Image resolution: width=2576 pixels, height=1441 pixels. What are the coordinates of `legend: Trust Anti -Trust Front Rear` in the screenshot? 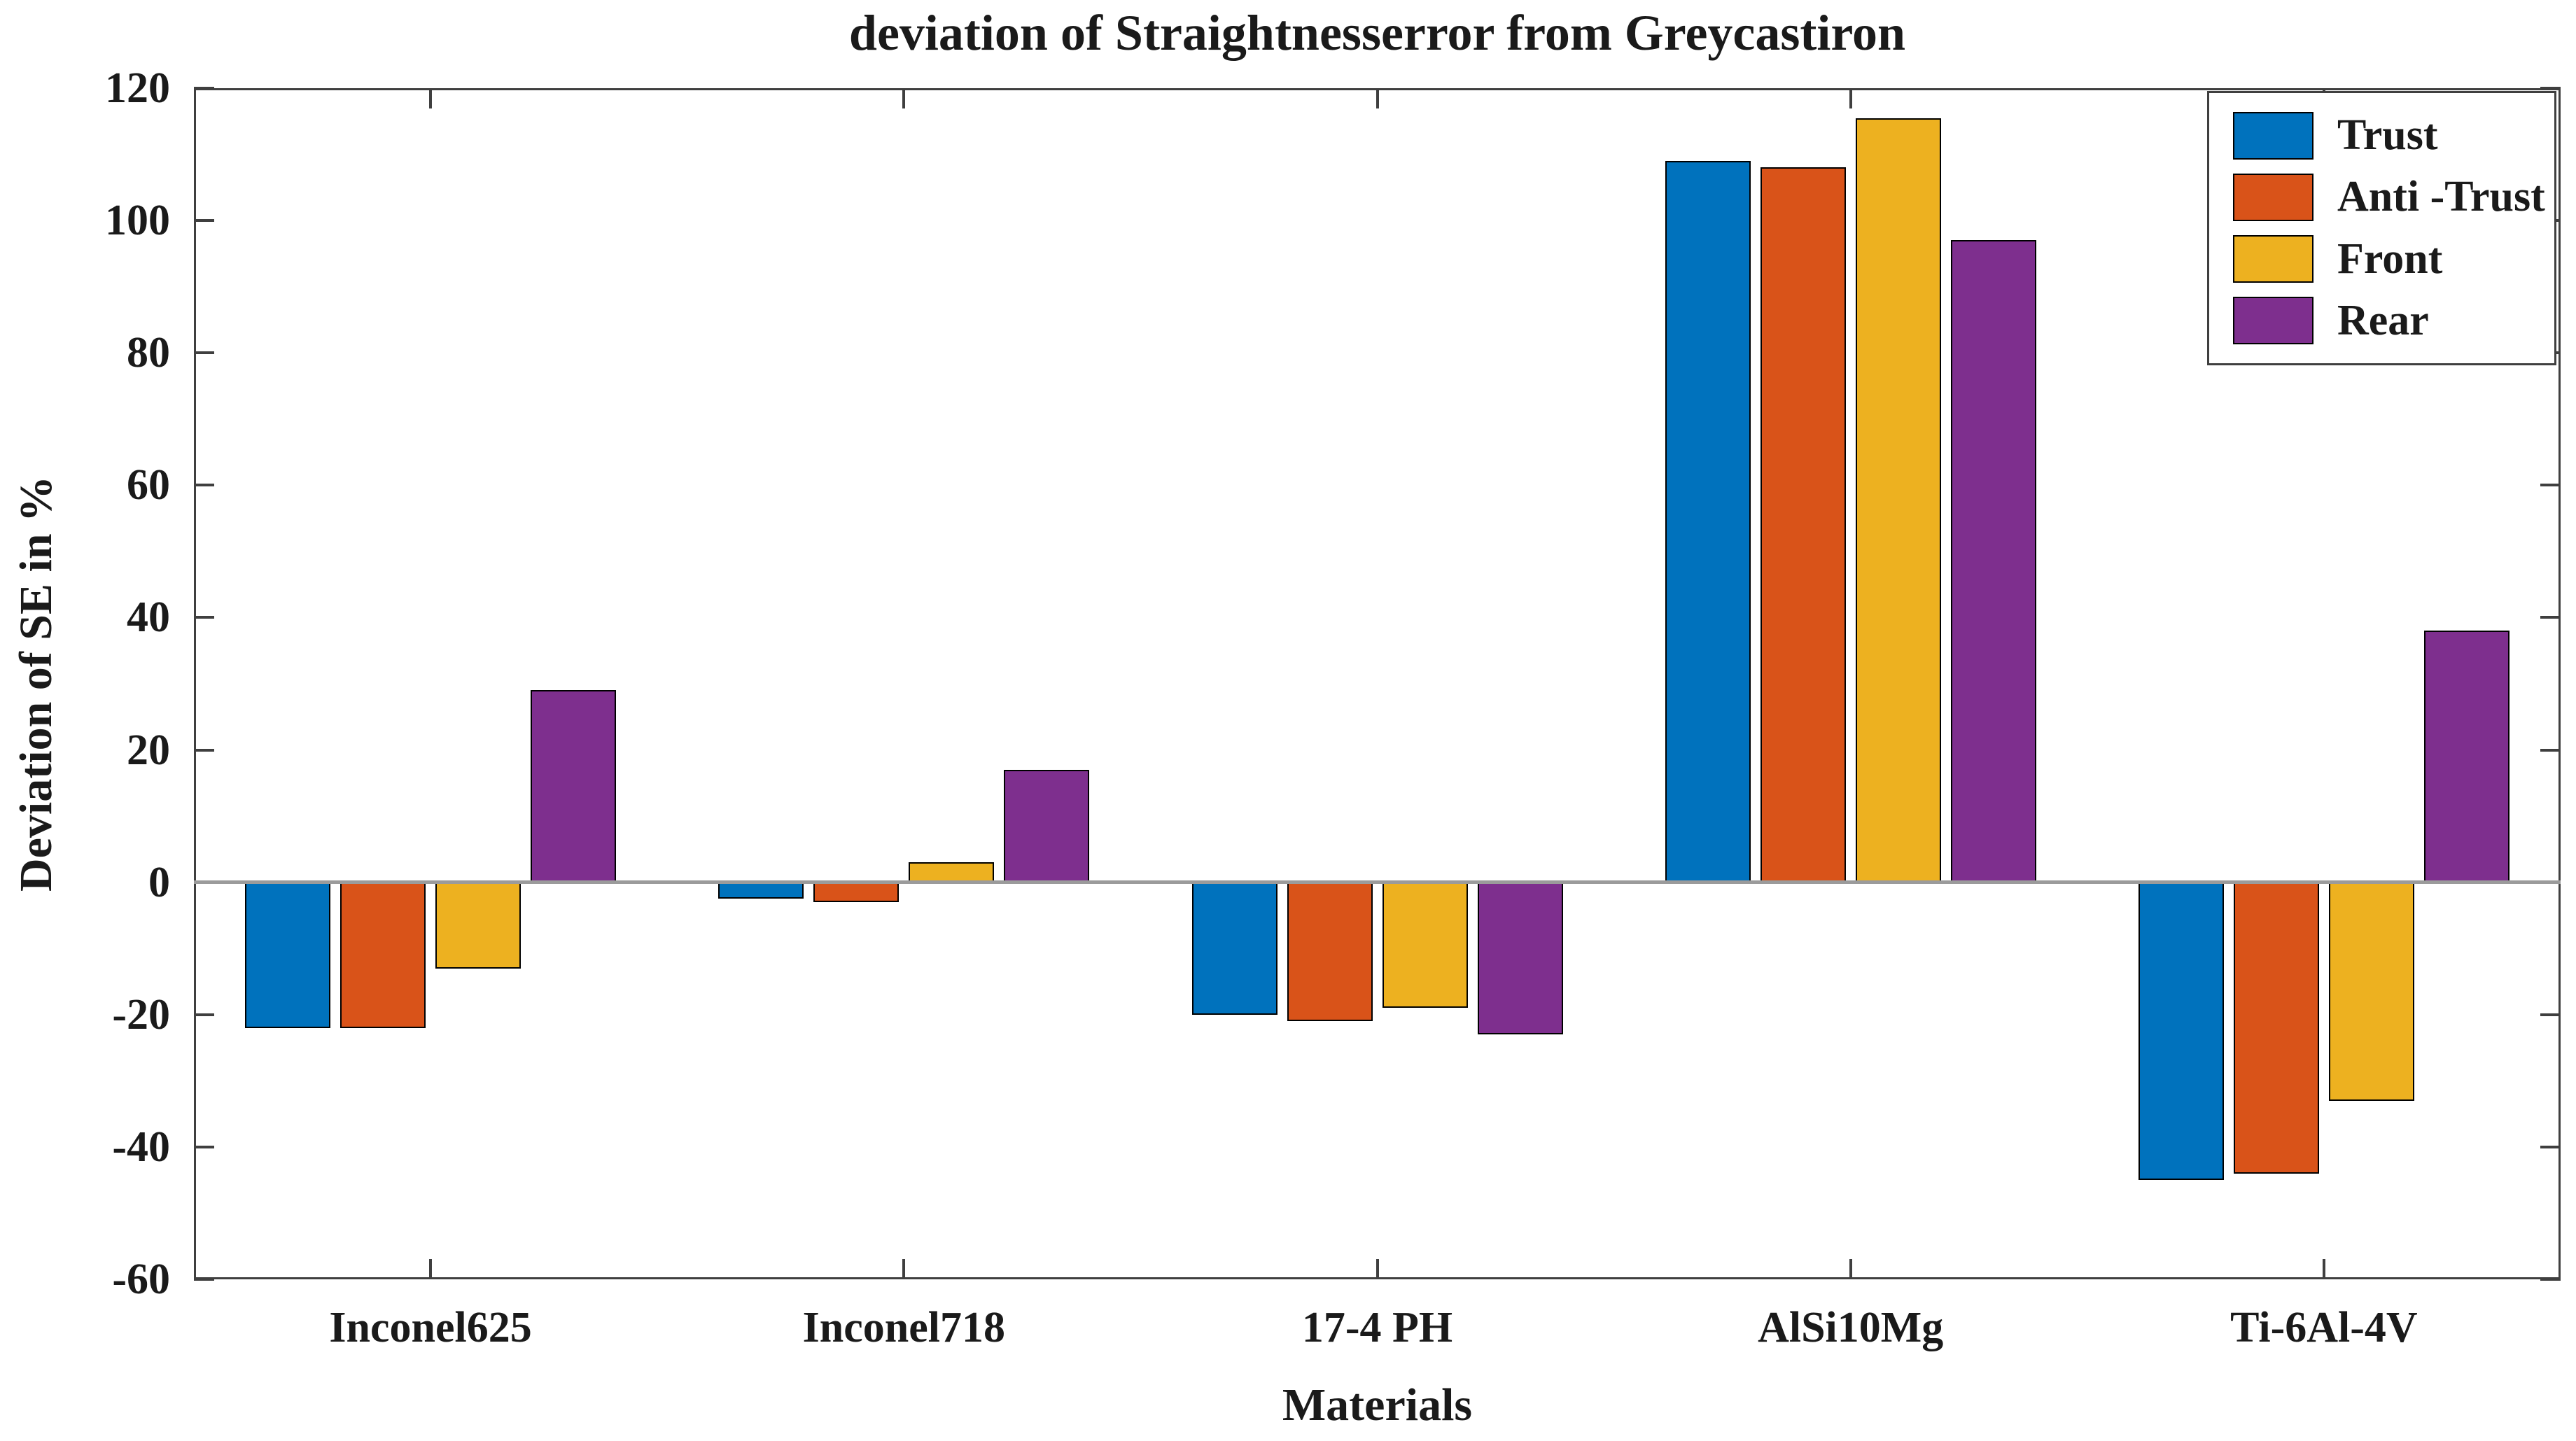 It's located at (2381, 228).